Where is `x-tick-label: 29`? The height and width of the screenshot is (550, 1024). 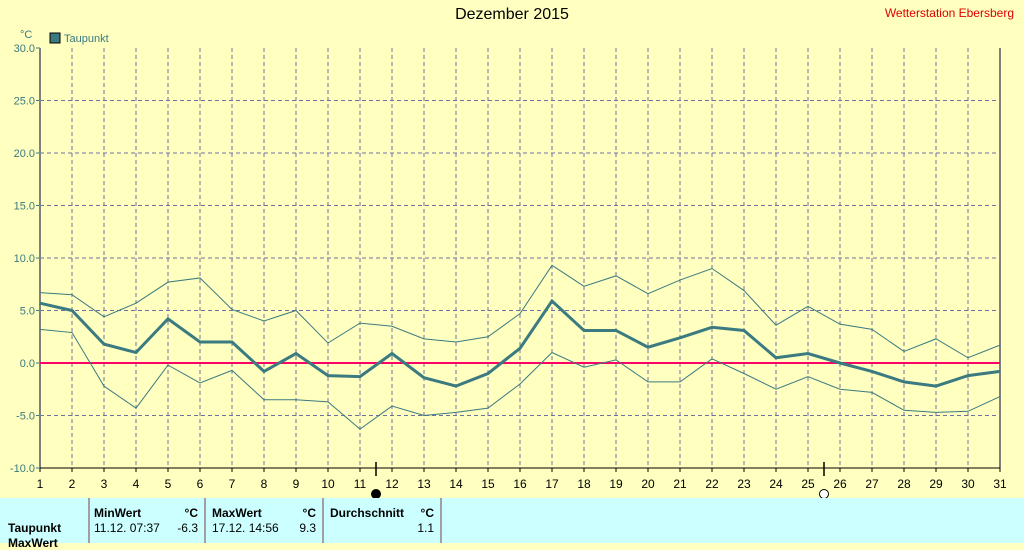 x-tick-label: 29 is located at coordinates (936, 484).